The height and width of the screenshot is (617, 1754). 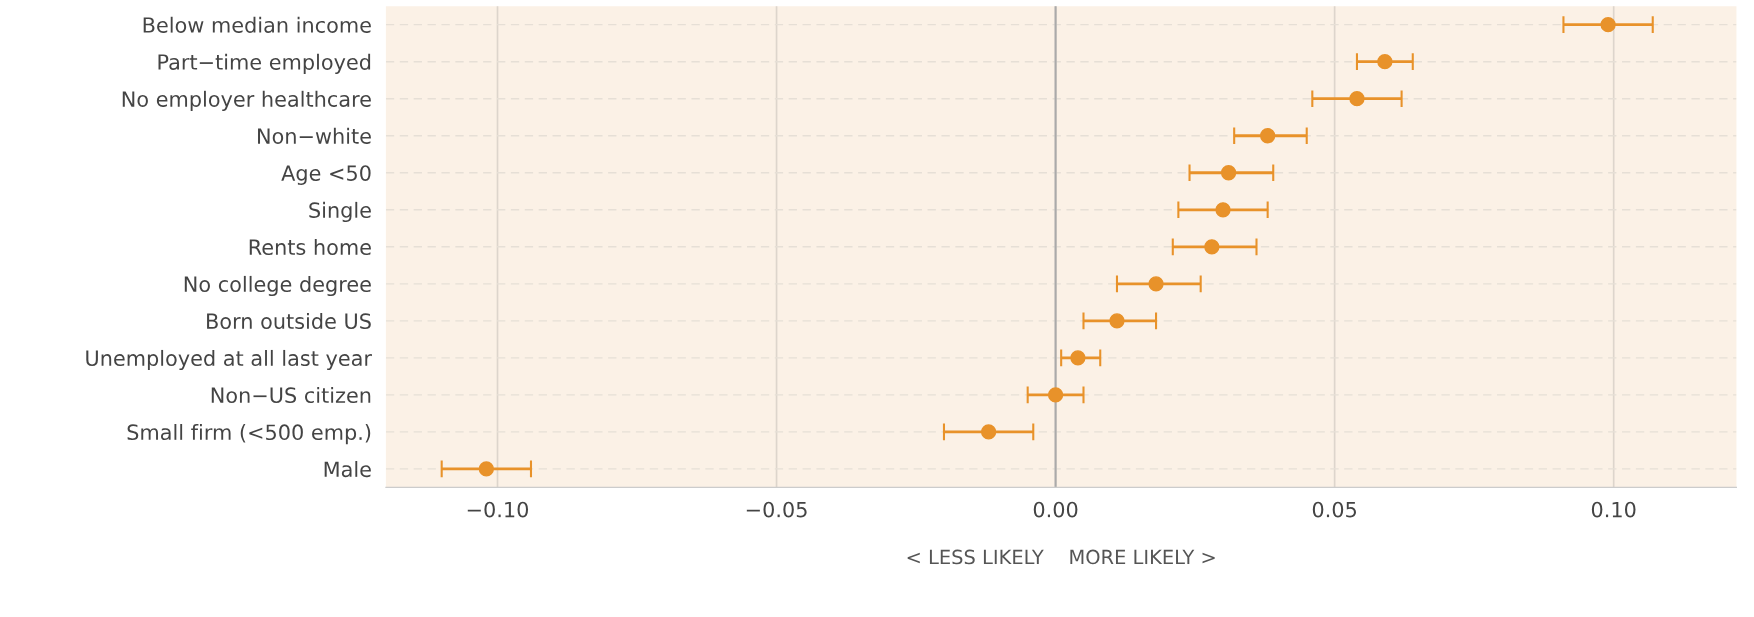 I want to click on x-axis-title: < LESS LIKELY MORE LIKELY >, so click(x=1061, y=557).